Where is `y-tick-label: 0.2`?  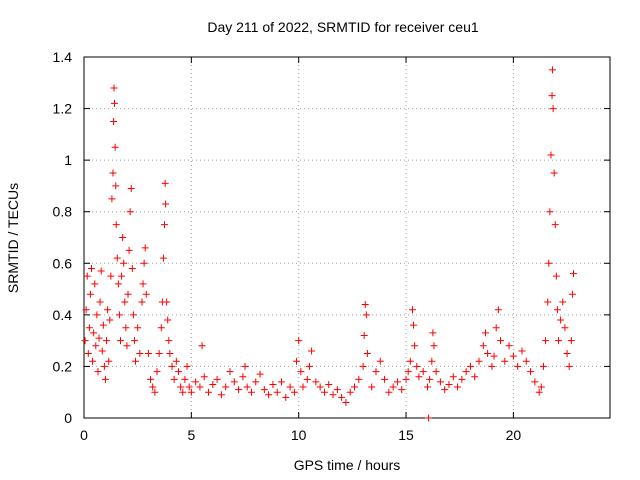 y-tick-label: 0.2 is located at coordinates (63, 366).